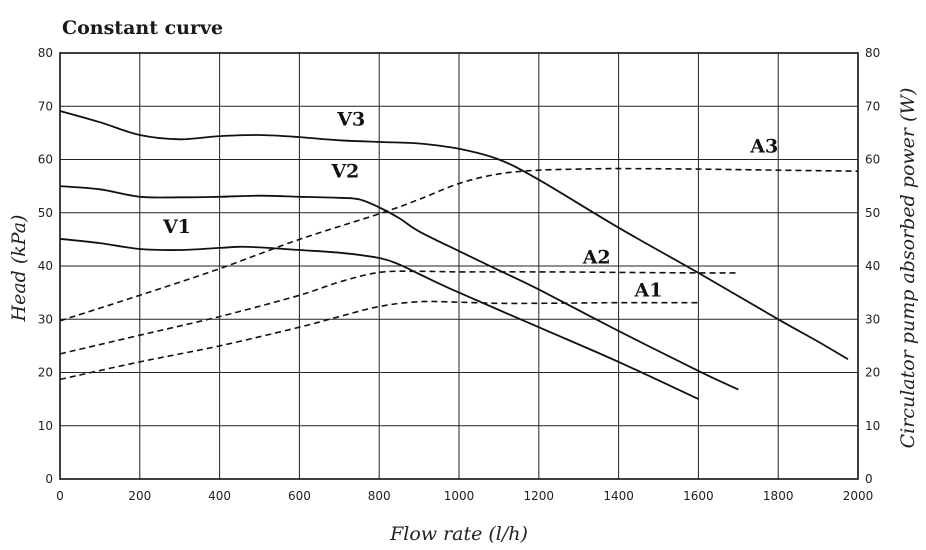 The width and height of the screenshot is (926, 550). I want to click on series-label-v1: V1, so click(176, 227).